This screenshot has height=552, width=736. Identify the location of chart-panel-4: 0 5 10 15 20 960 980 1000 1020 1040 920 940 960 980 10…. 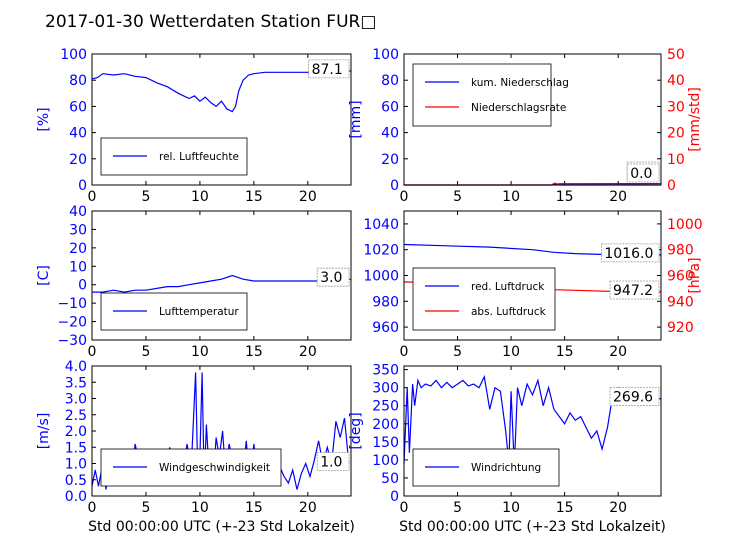
(533, 285).